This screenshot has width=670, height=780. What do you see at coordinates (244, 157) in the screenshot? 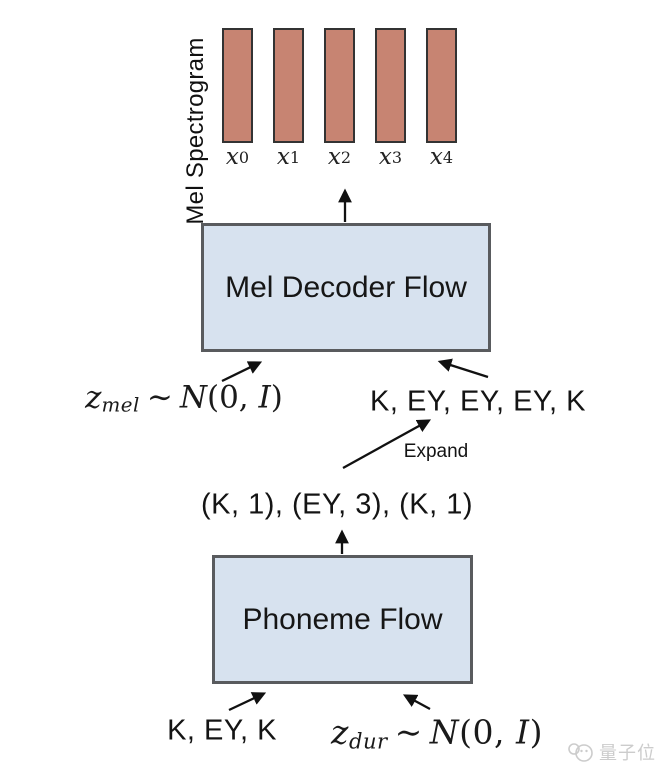
I see `frame-index: 0` at bounding box center [244, 157].